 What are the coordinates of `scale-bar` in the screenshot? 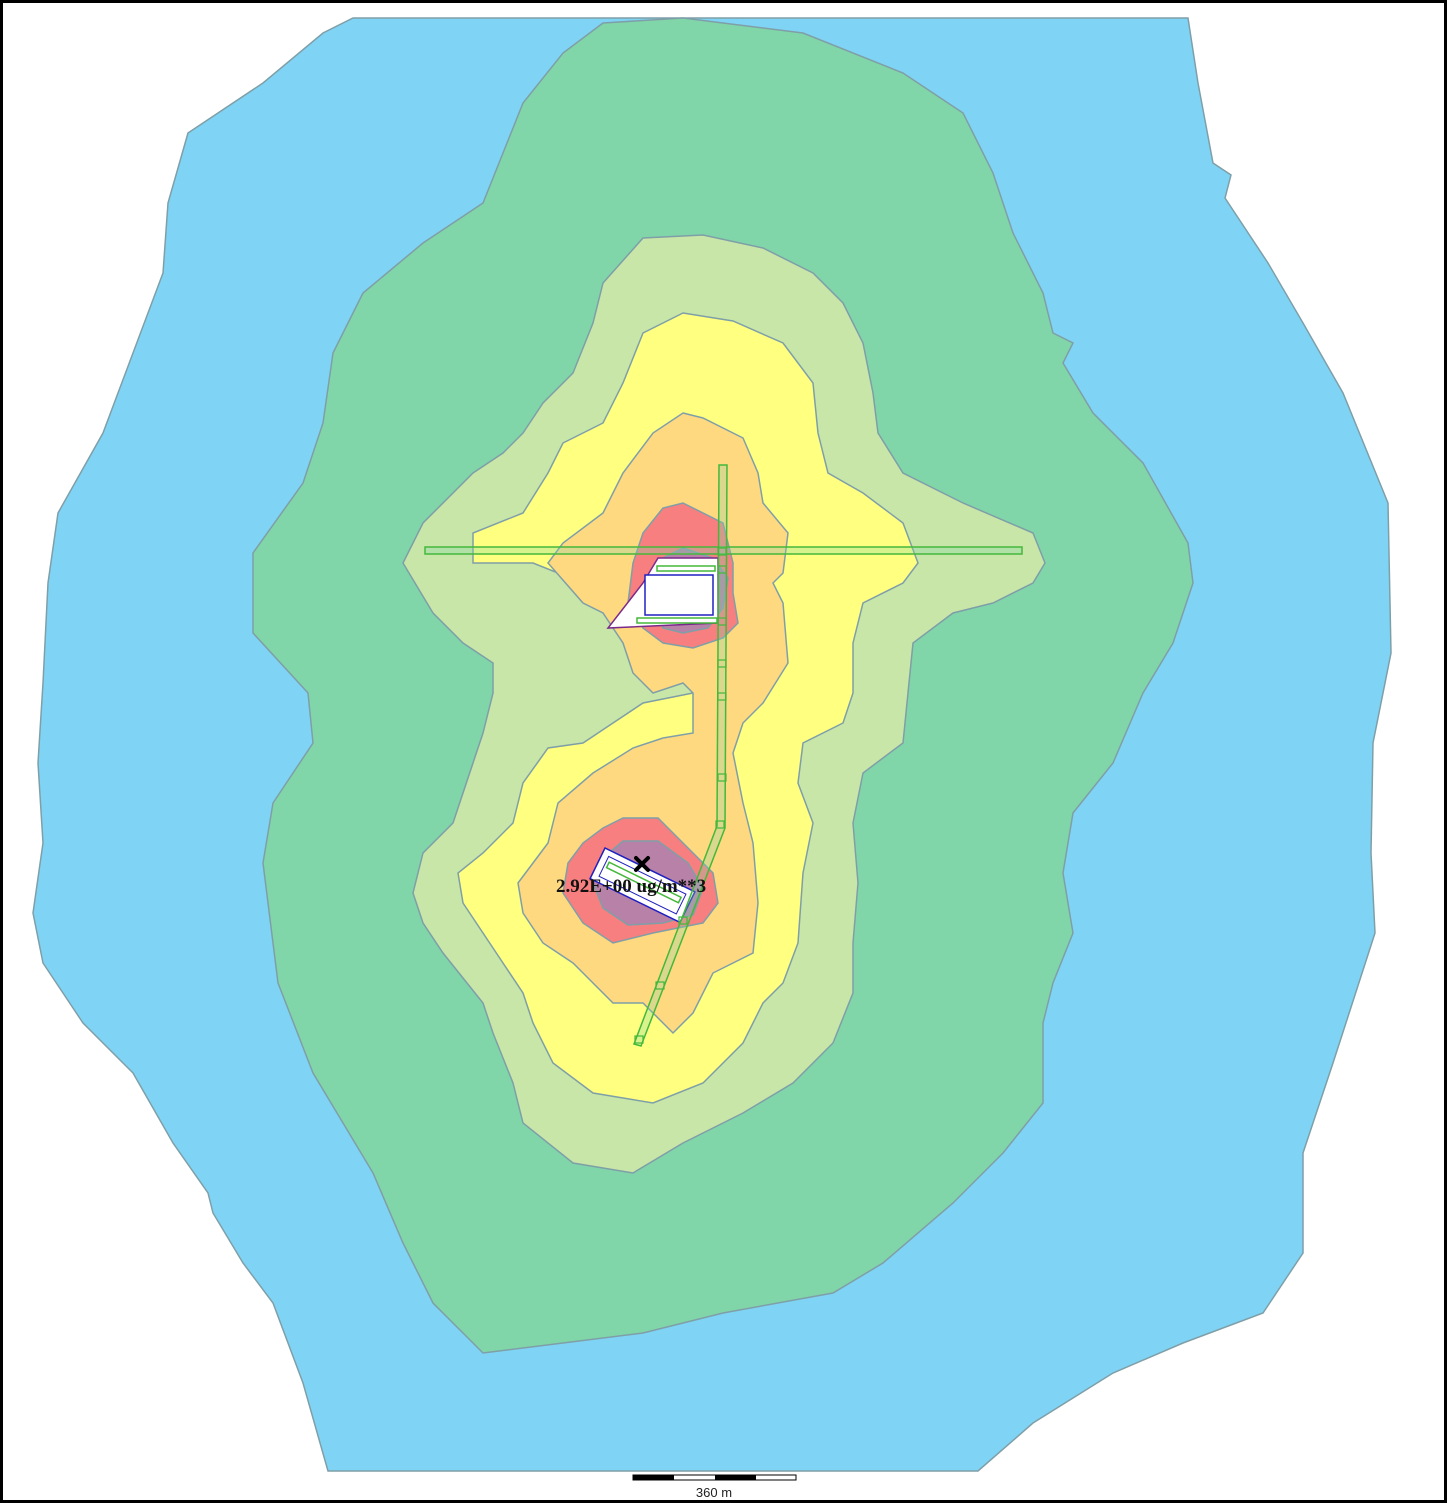 It's located at (714, 1477).